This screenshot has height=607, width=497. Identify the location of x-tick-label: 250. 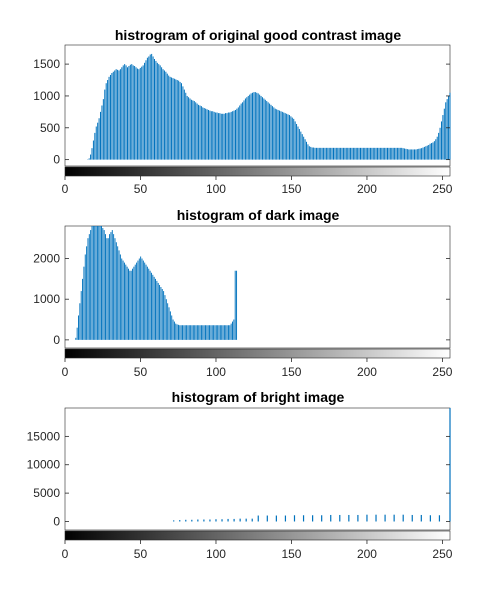
(442, 554).